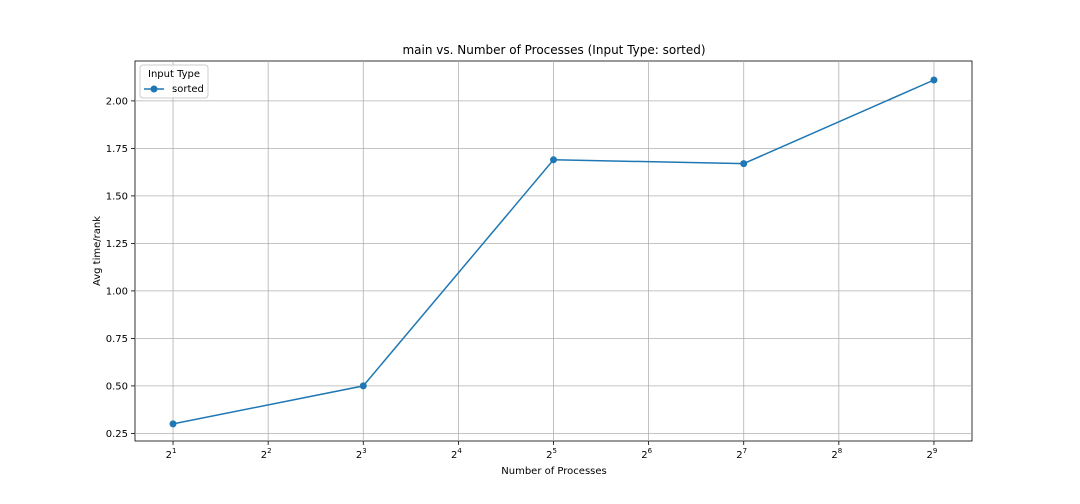  I want to click on y-tick-label: 0.50, so click(117, 386).